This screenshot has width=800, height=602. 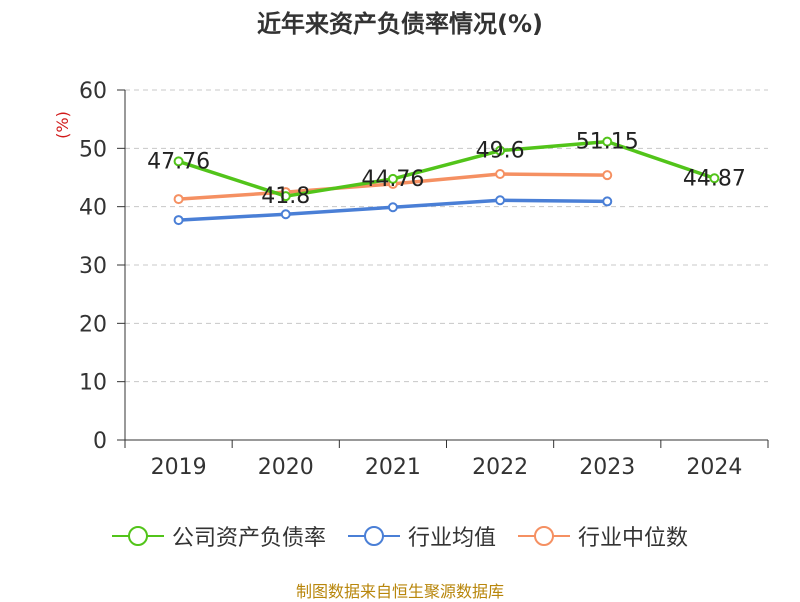 I want to click on data-label: 47.76, so click(x=178, y=161).